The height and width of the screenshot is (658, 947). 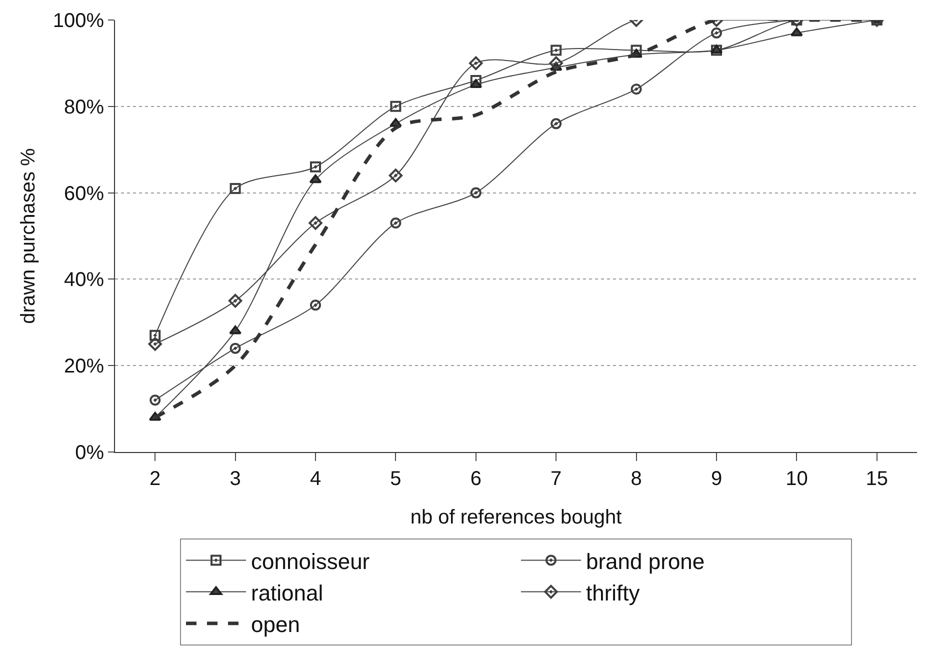 What do you see at coordinates (84, 280) in the screenshot?
I see `y-tick-label: 40%` at bounding box center [84, 280].